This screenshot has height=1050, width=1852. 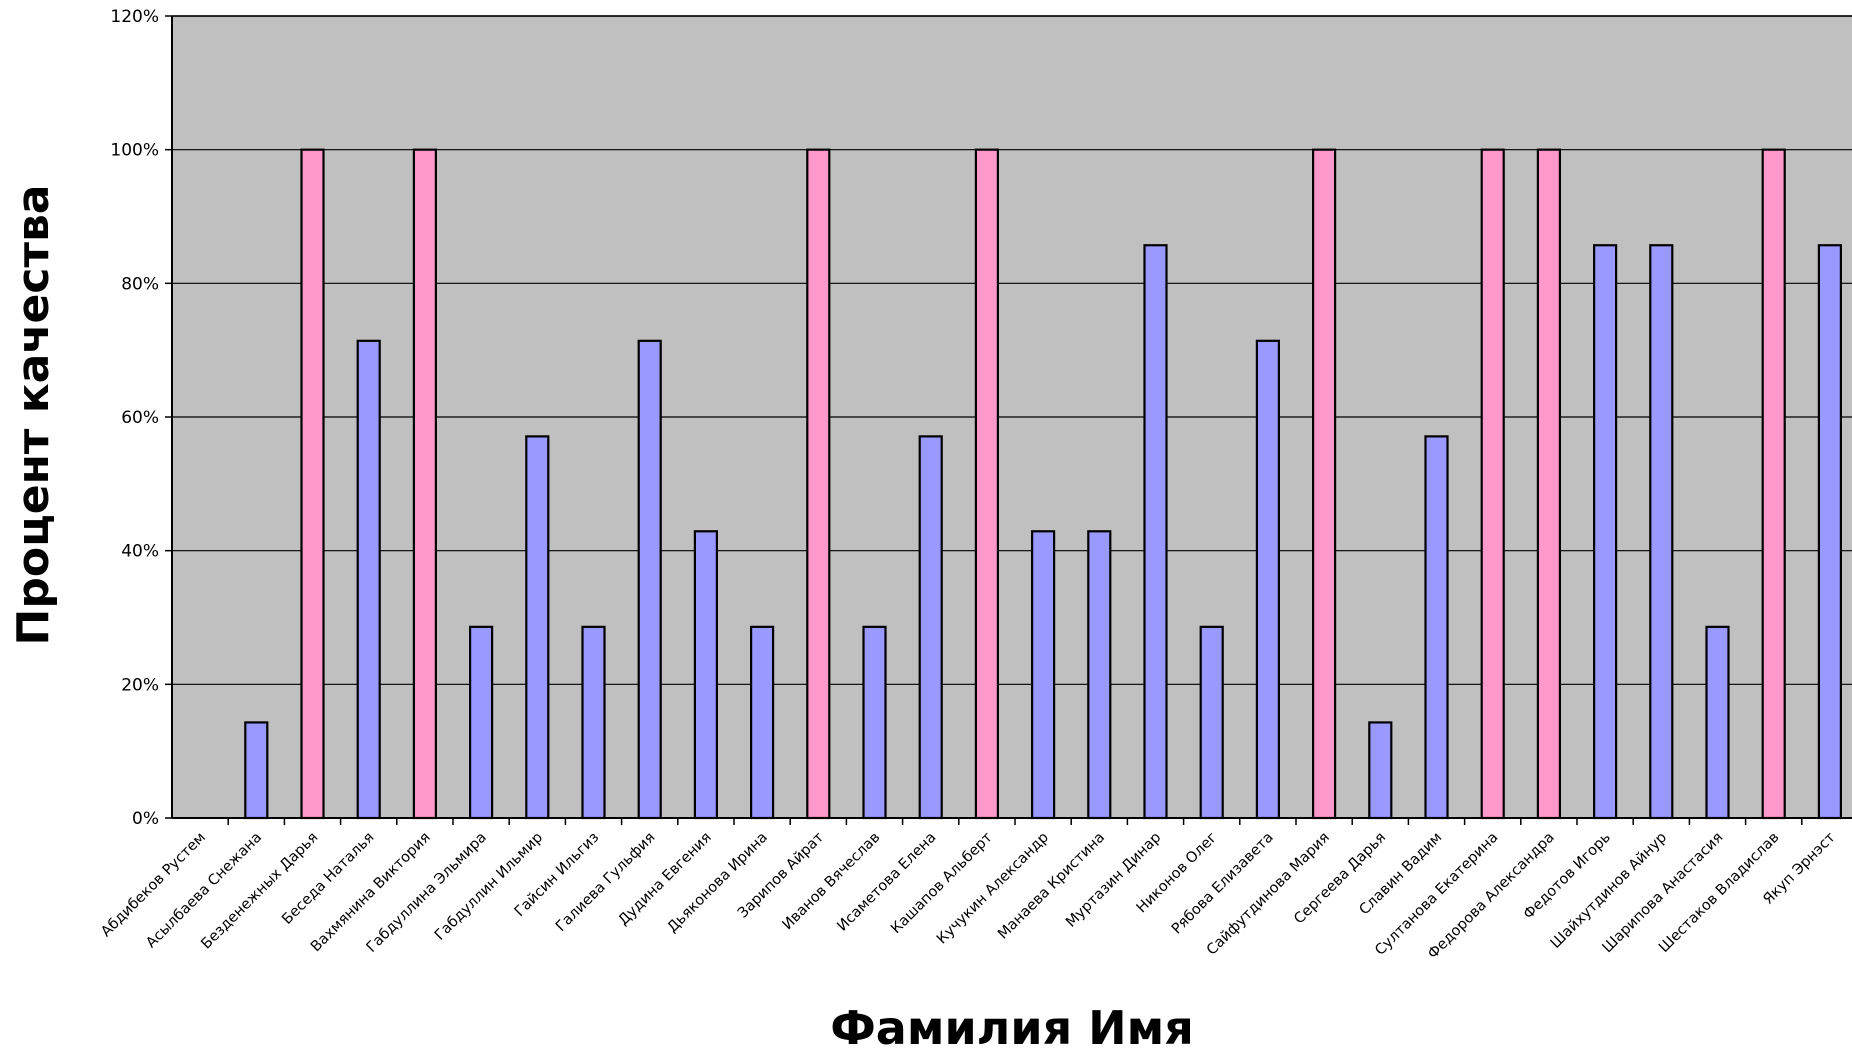 I want to click on y-tick-label: 20%, so click(x=140, y=685).